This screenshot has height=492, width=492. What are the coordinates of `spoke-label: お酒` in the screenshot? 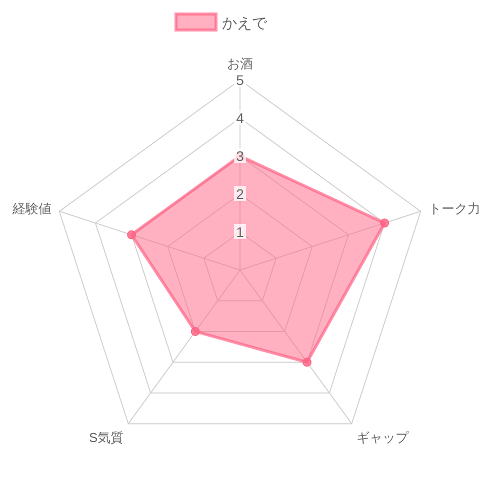 It's located at (240, 63).